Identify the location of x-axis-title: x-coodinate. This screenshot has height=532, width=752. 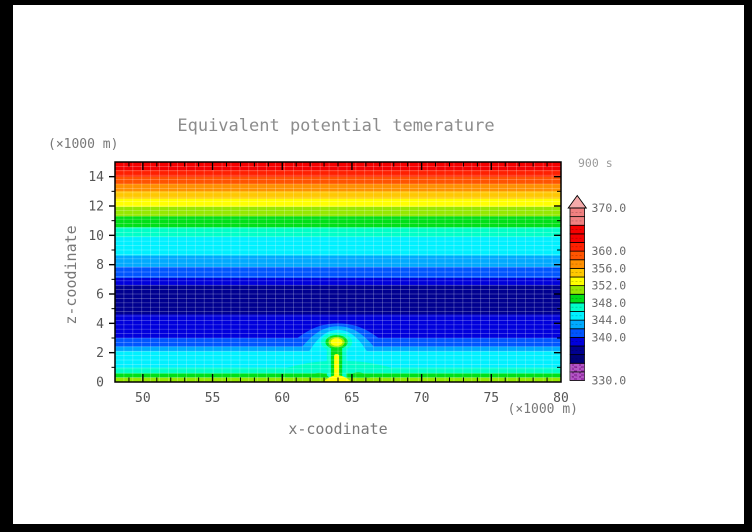
(337, 429).